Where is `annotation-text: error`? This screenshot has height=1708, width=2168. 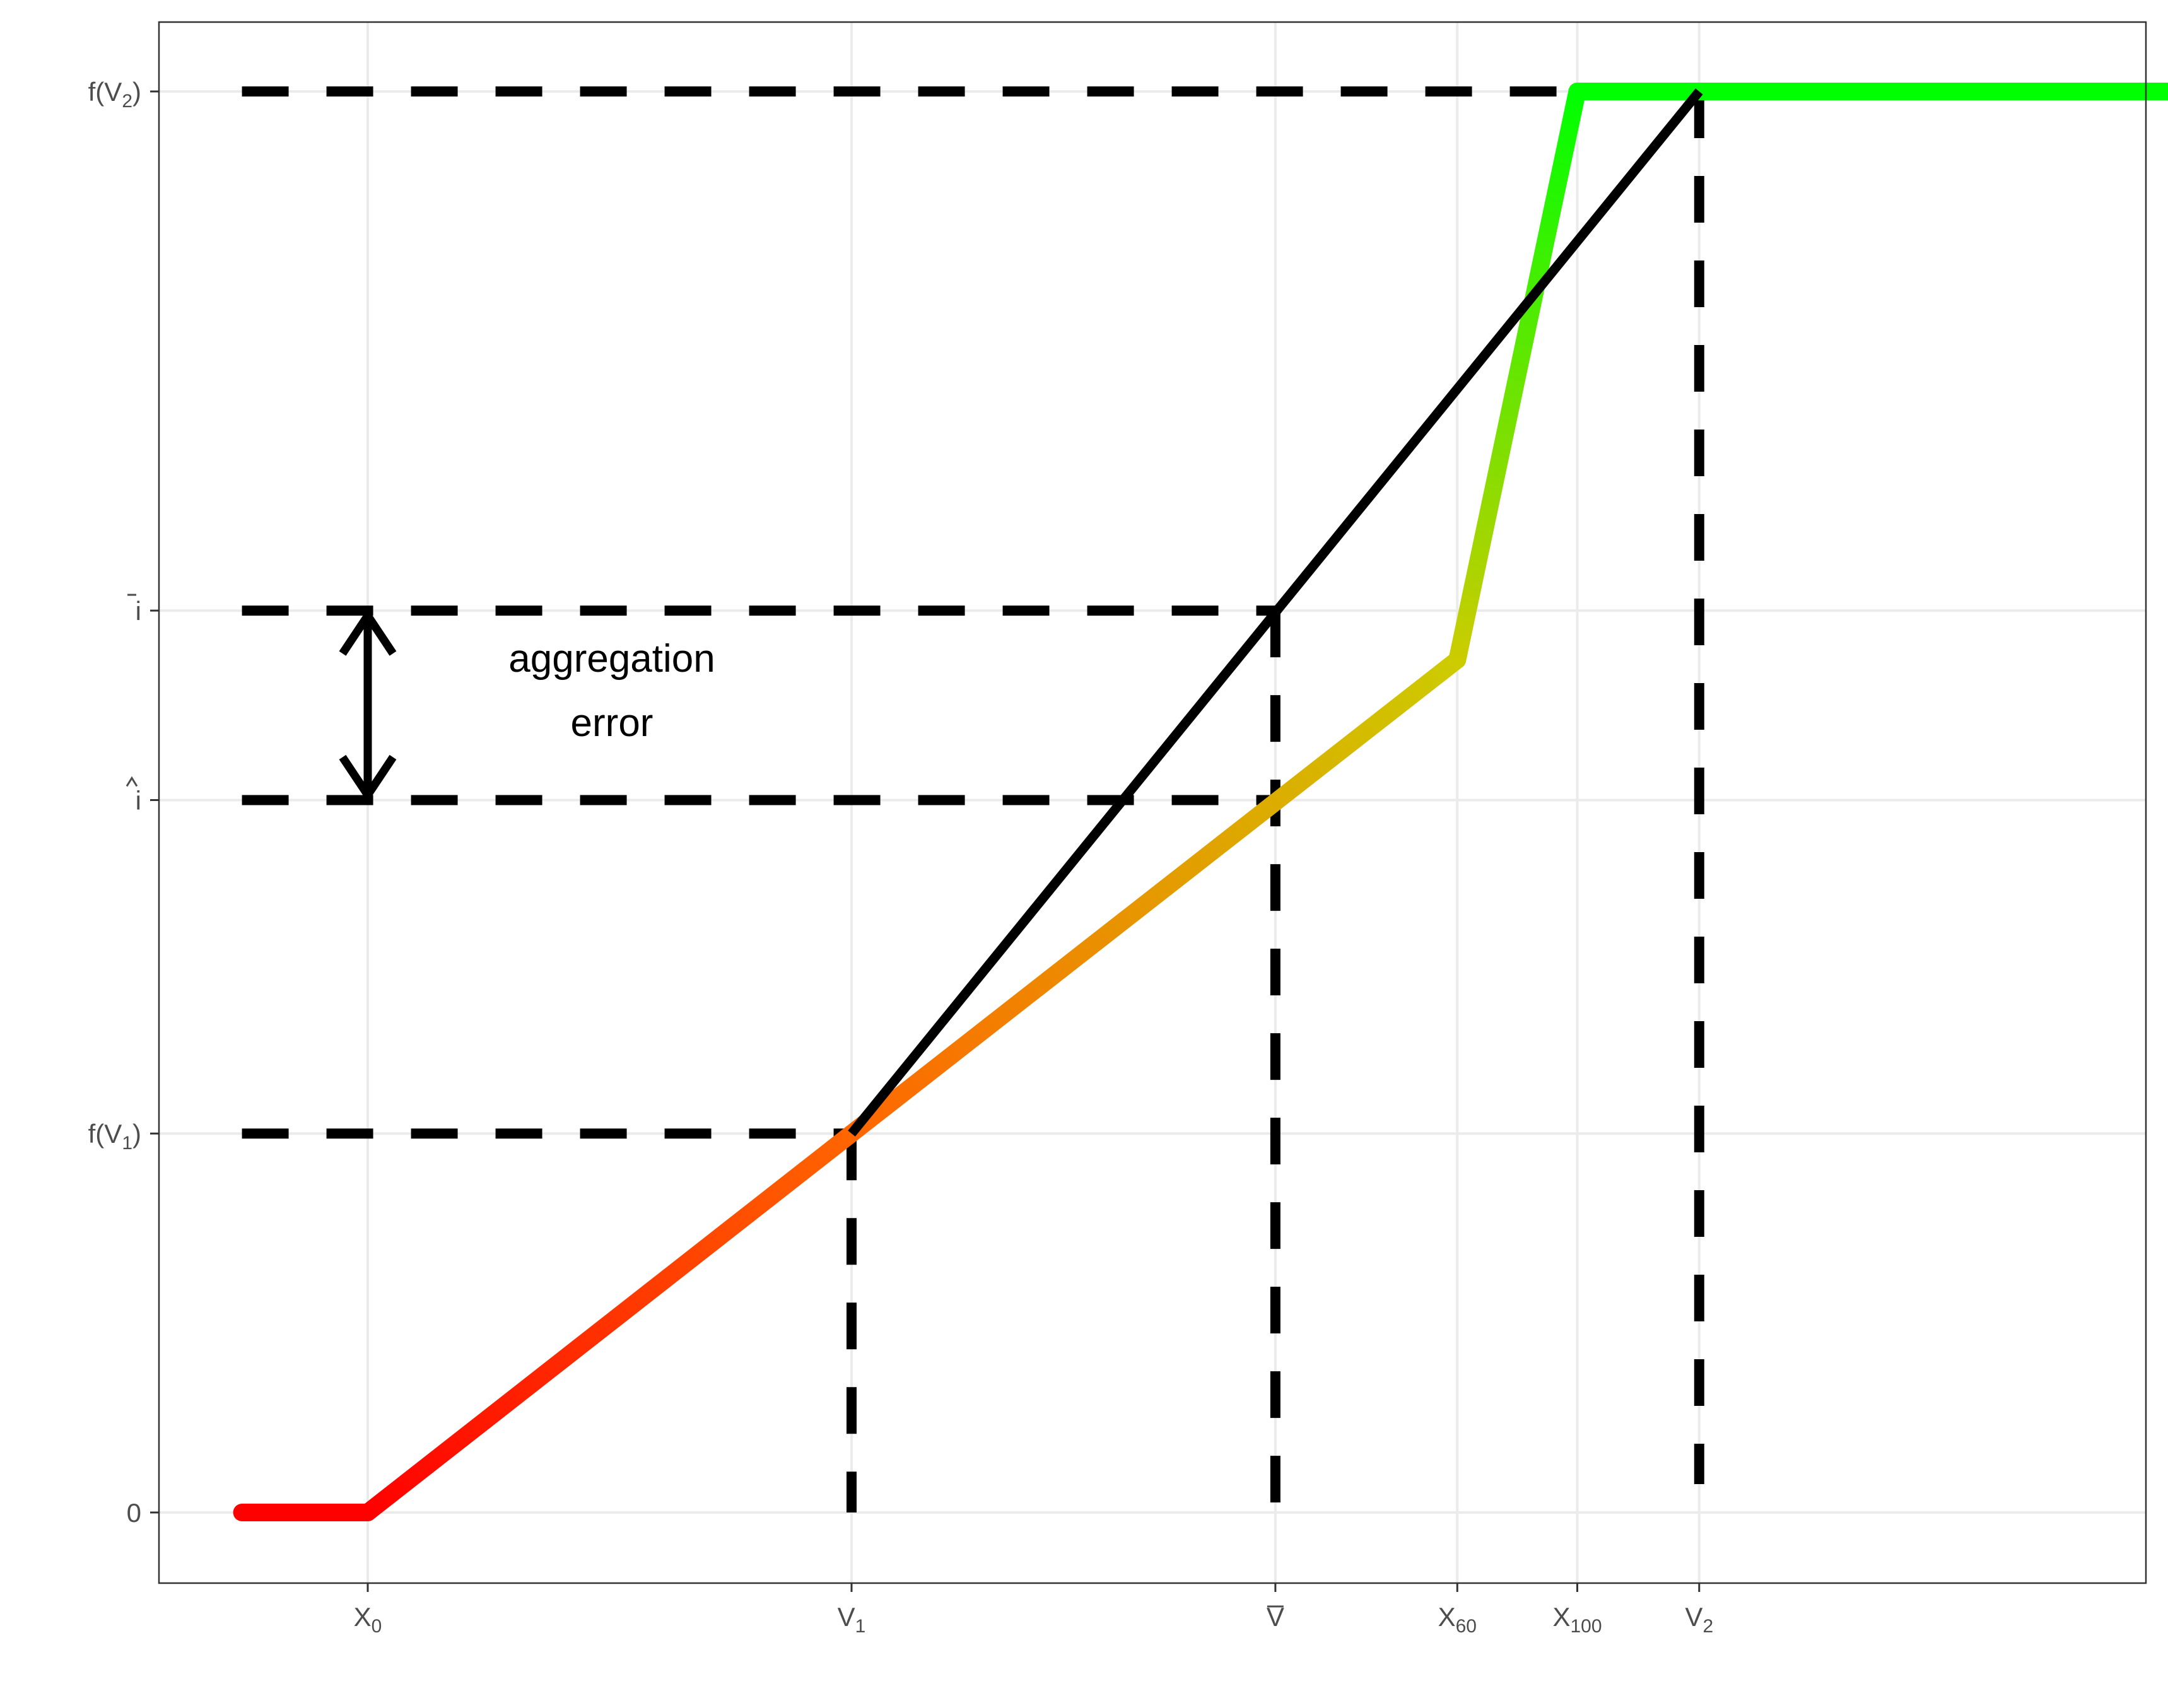 annotation-text: error is located at coordinates (612, 723).